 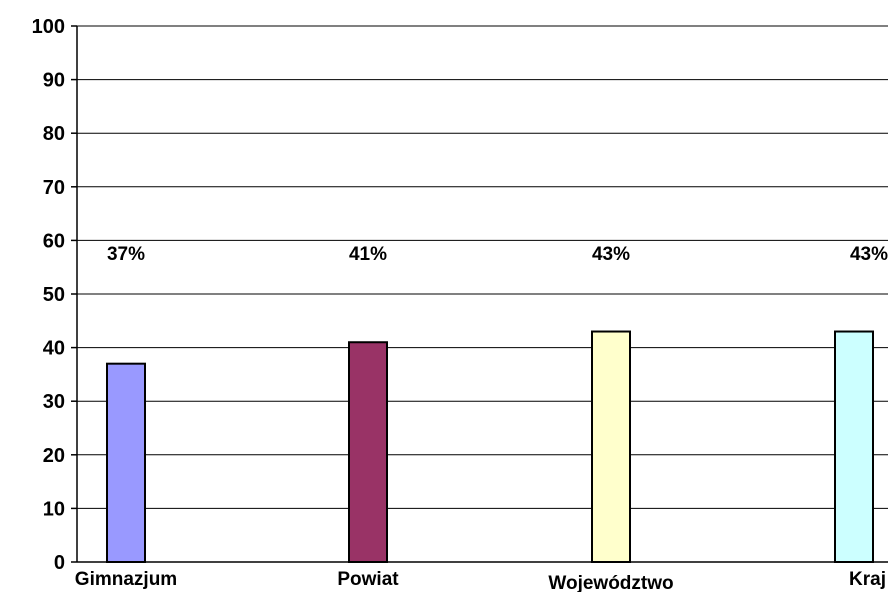 I want to click on bar-powiat, so click(x=368, y=452).